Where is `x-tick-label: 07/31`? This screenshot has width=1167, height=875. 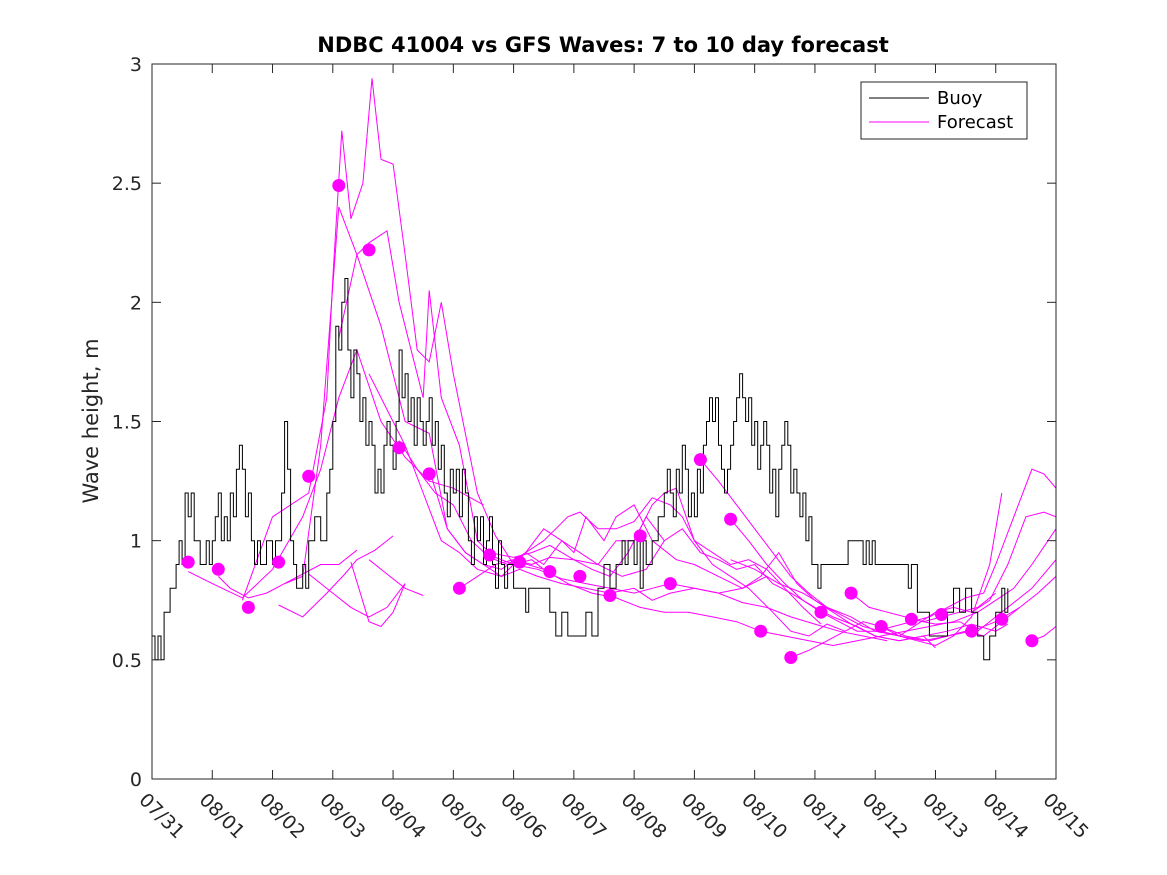
x-tick-label: 07/31 is located at coordinates (161, 816).